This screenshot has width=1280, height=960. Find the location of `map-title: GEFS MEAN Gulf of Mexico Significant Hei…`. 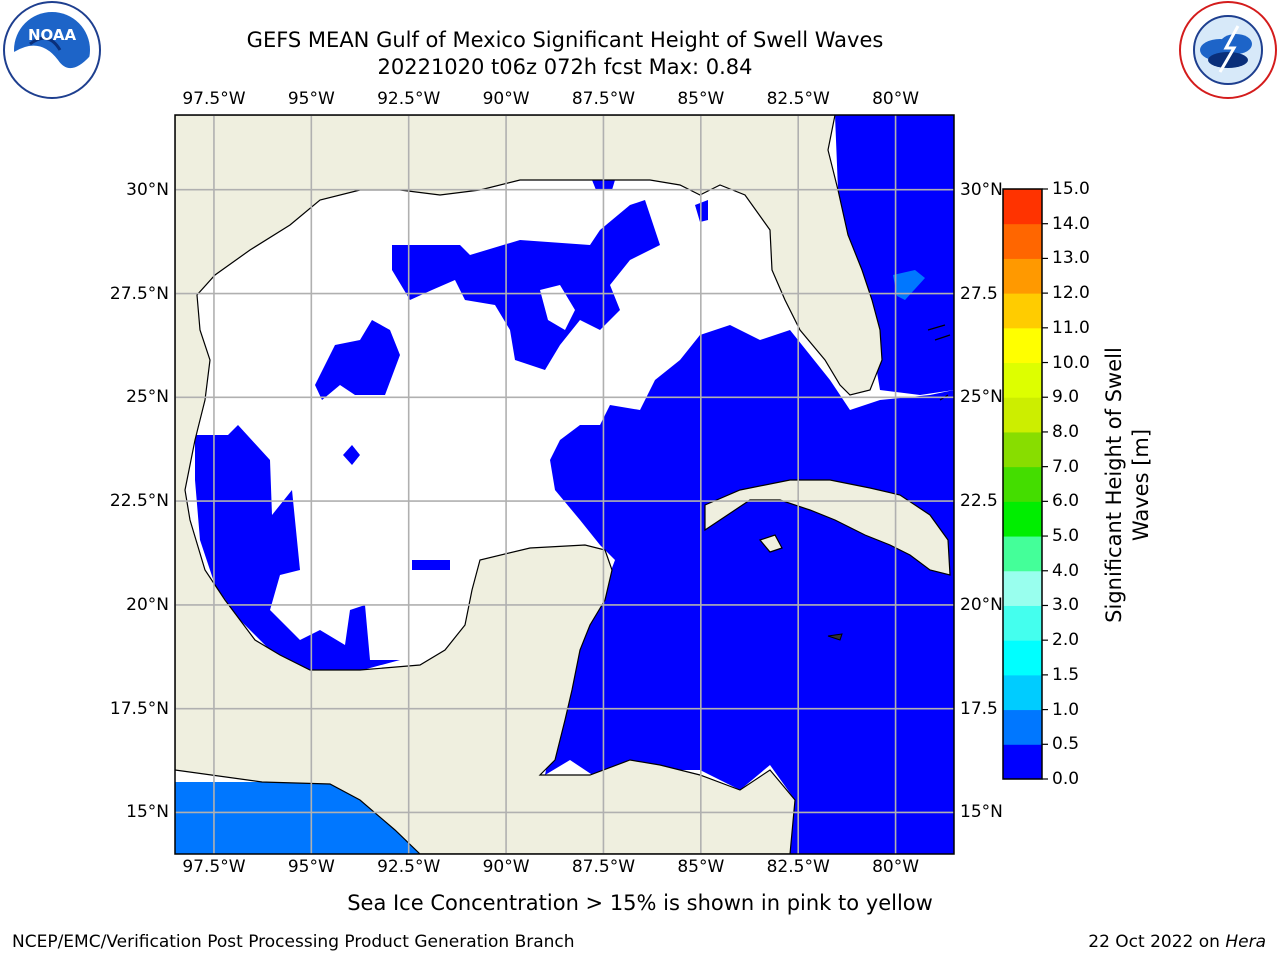

map-title: GEFS MEAN Gulf of Mexico Significant Hei… is located at coordinates (565, 40).